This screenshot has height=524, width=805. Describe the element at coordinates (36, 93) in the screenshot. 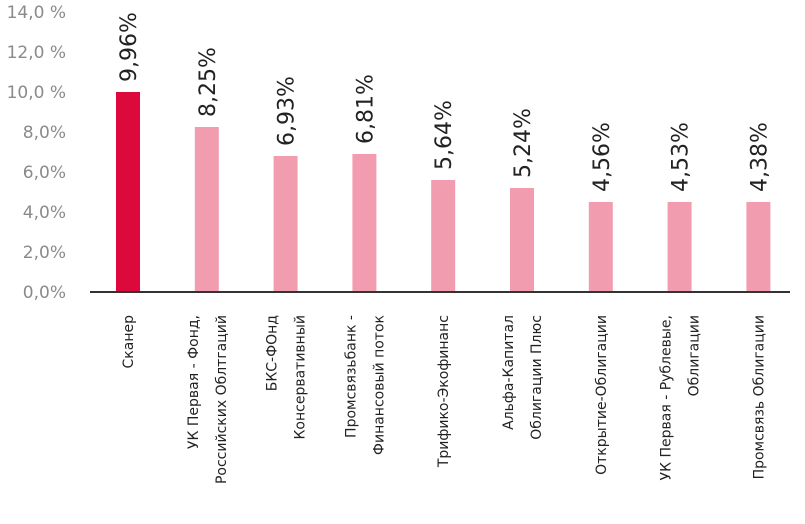

I see `y-tick-label: 10,0 %` at that location.